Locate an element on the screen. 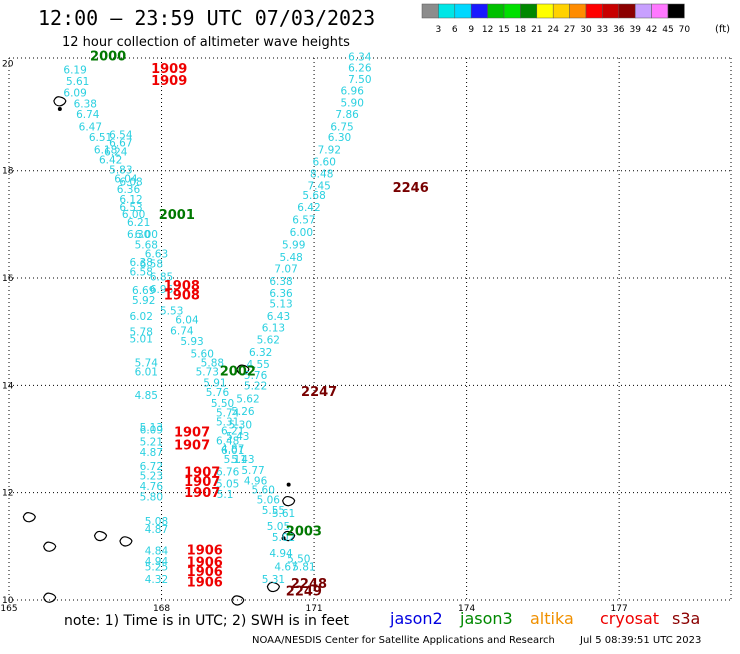 Image resolution: width=740 pixels, height=654 pixels. pass-time-label: 1907 is located at coordinates (192, 446).